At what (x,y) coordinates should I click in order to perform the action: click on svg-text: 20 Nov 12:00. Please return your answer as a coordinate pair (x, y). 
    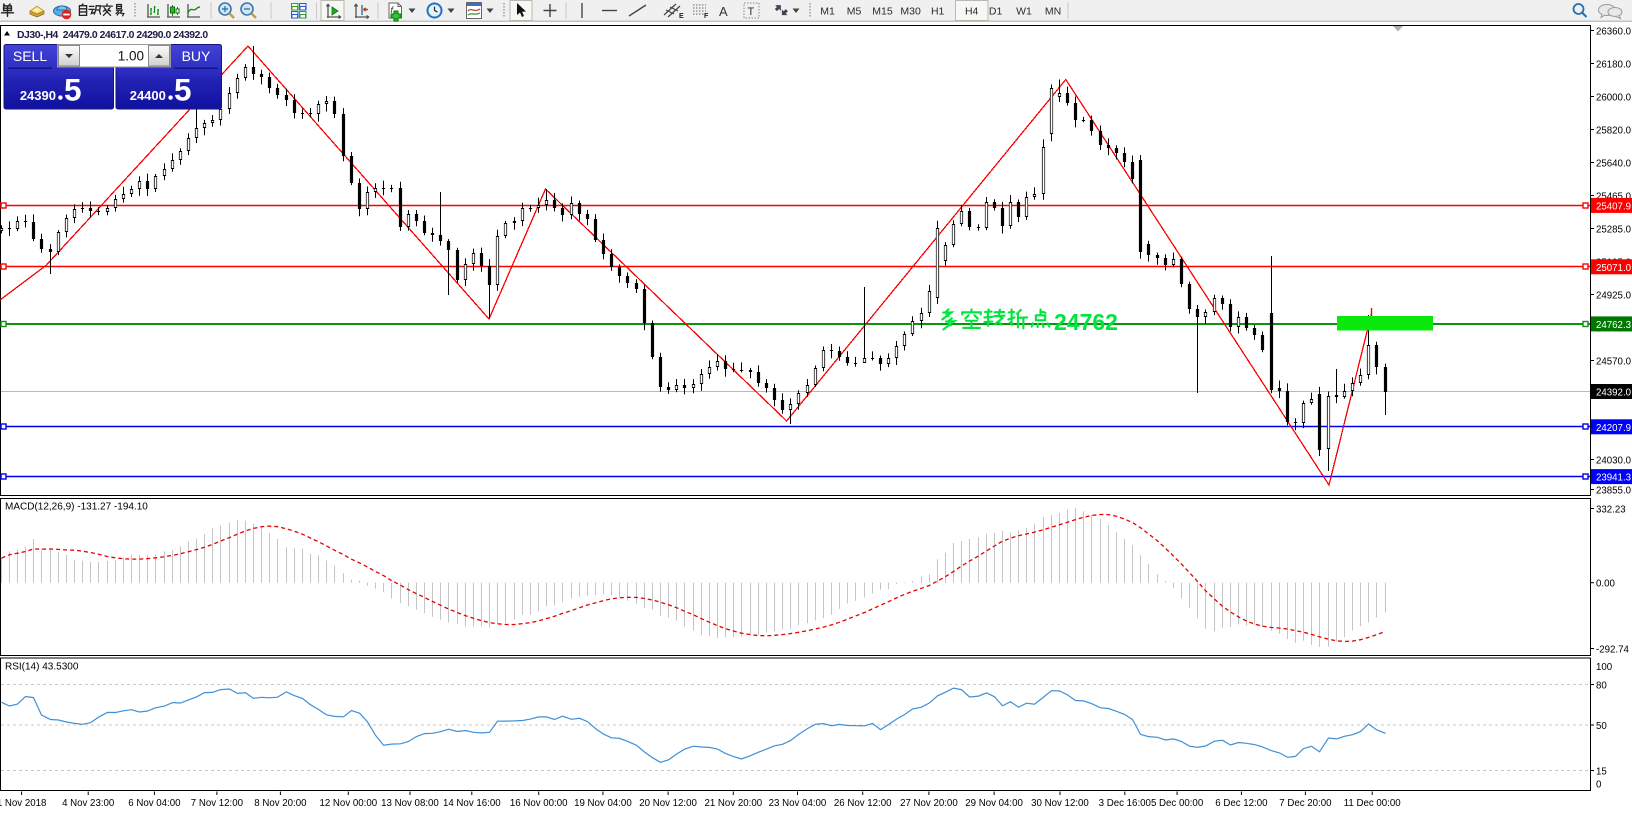
    Looking at the image, I should click on (668, 803).